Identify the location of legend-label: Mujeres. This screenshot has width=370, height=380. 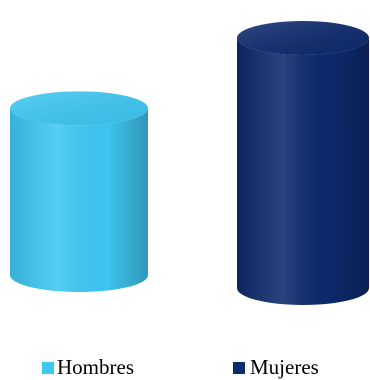
(284, 367).